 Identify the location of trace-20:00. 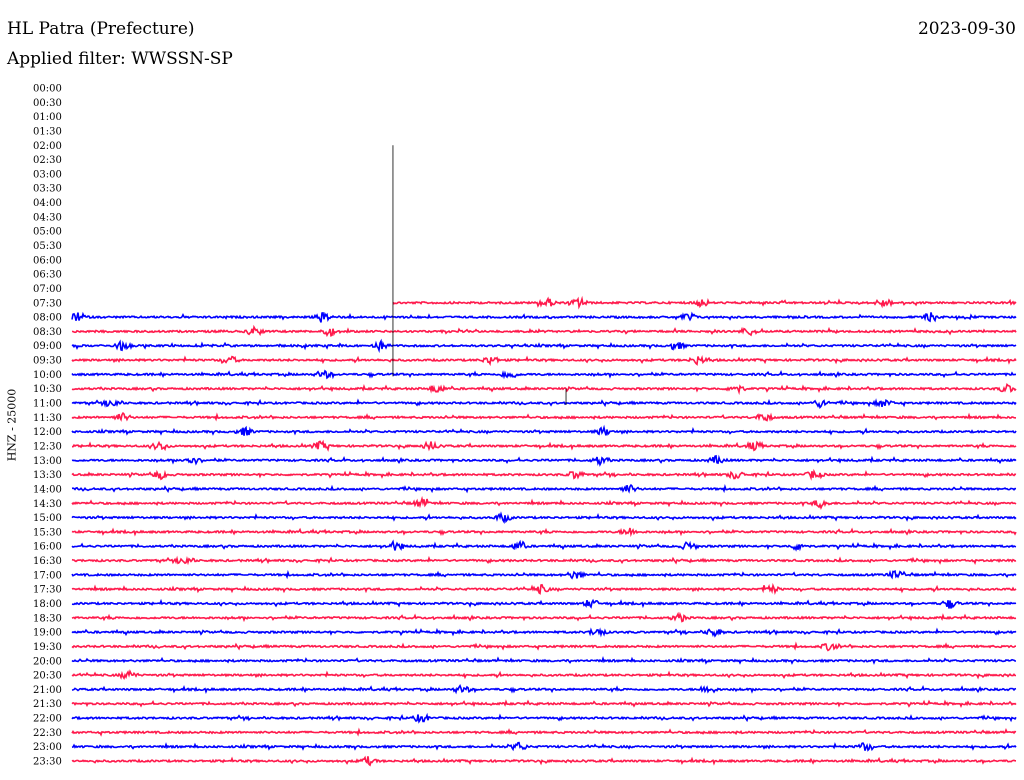
(543, 660).